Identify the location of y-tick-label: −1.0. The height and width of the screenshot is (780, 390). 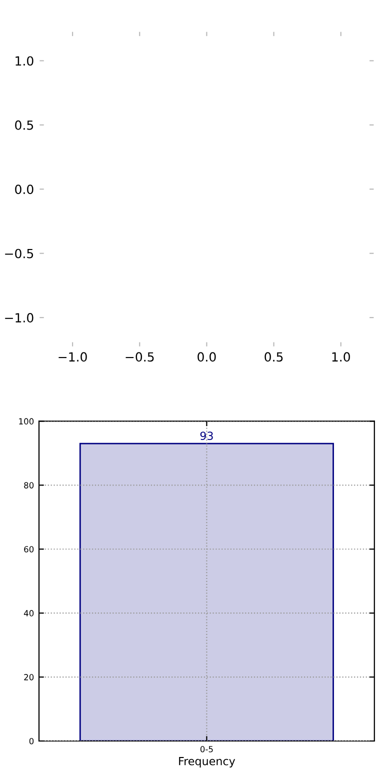
(19, 317).